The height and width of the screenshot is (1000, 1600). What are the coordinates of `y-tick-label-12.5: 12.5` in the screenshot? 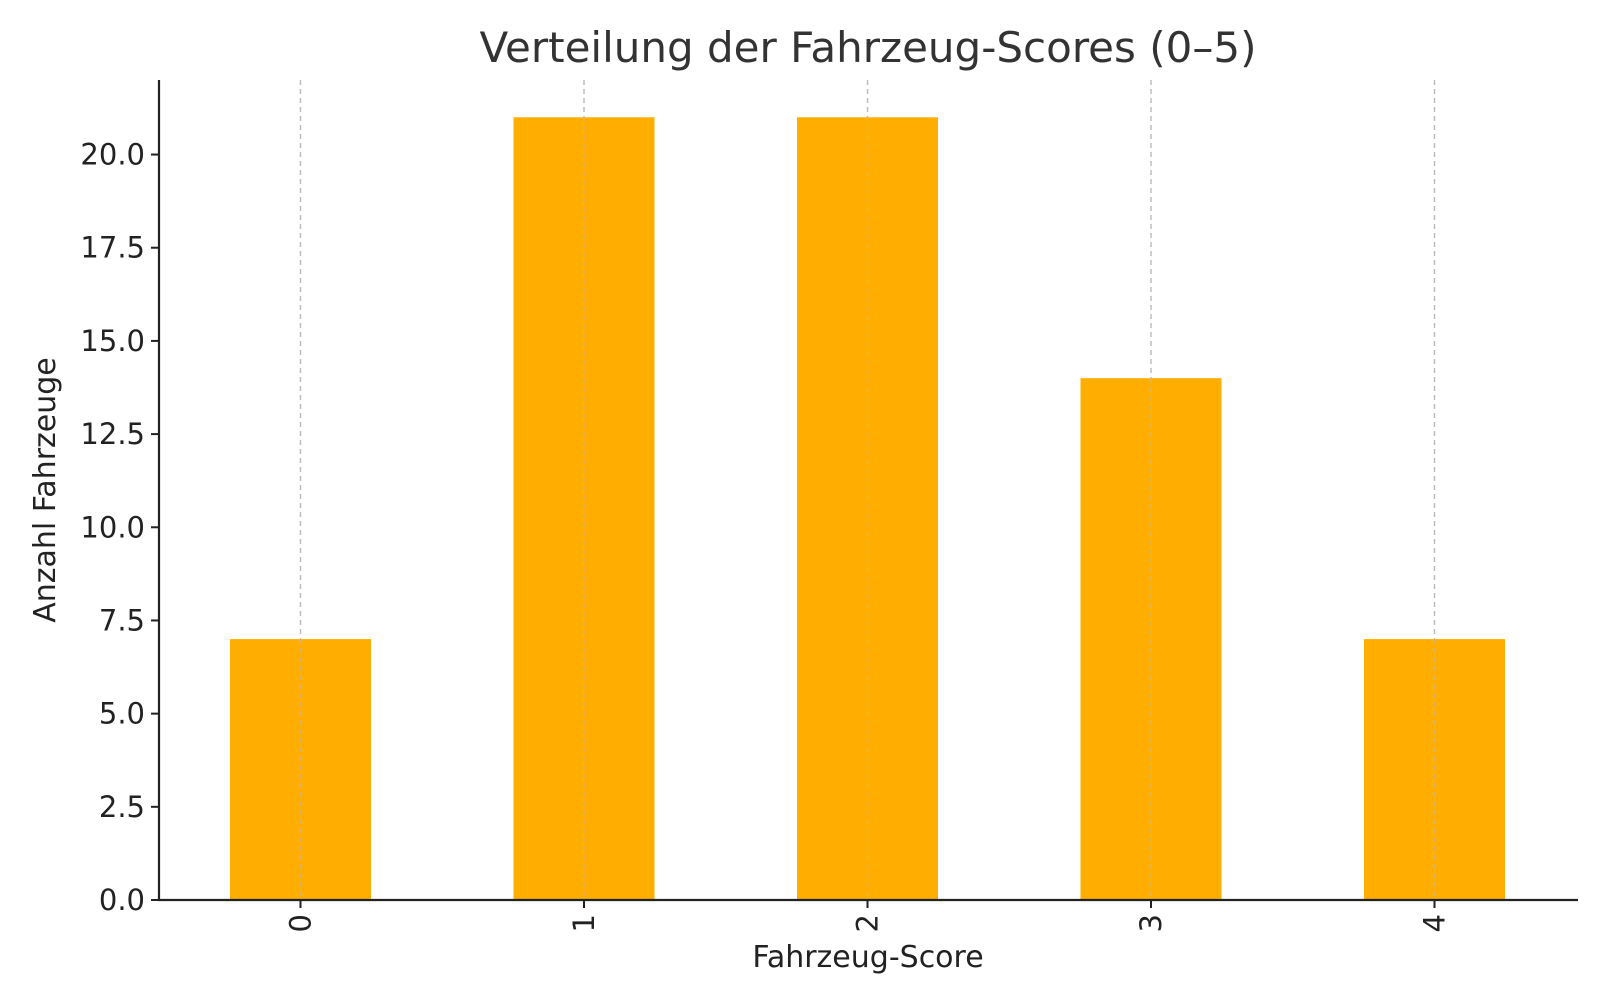 It's located at (112, 434).